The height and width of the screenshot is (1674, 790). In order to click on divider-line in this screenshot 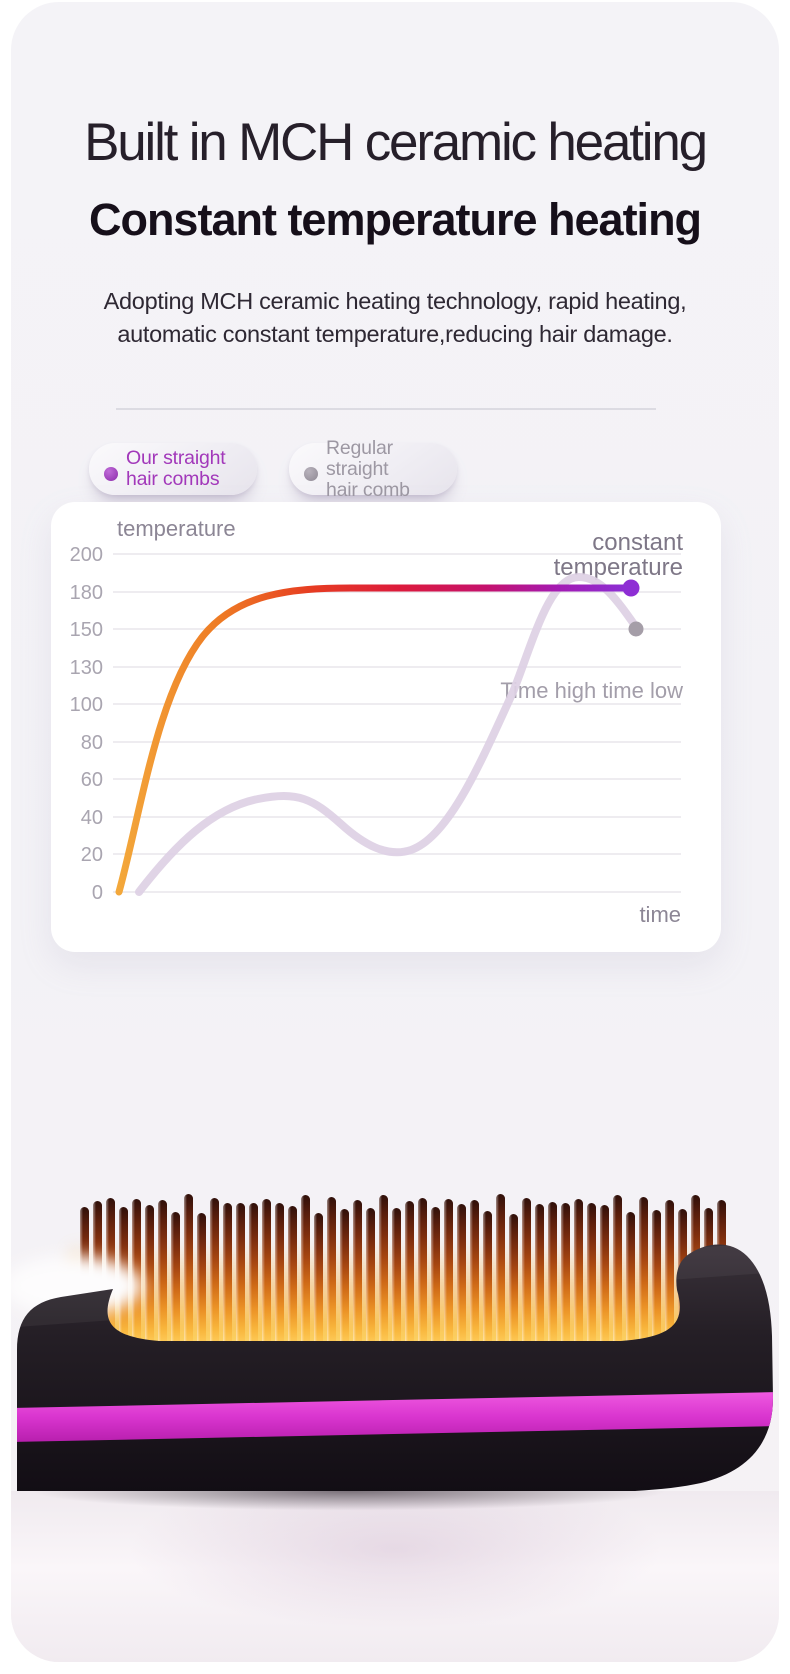, I will do `click(386, 409)`.